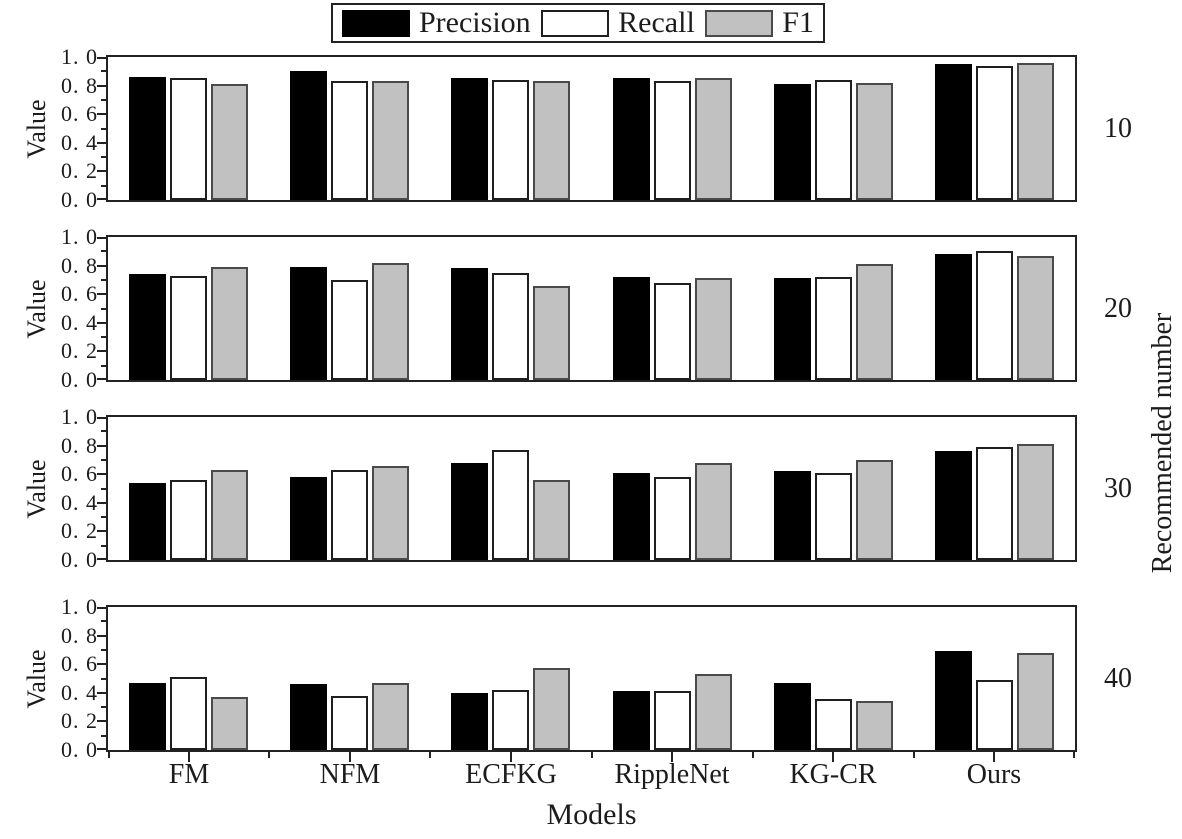 This screenshot has width=1182, height=839. What do you see at coordinates (189, 757) in the screenshot?
I see `x-major-tick` at bounding box center [189, 757].